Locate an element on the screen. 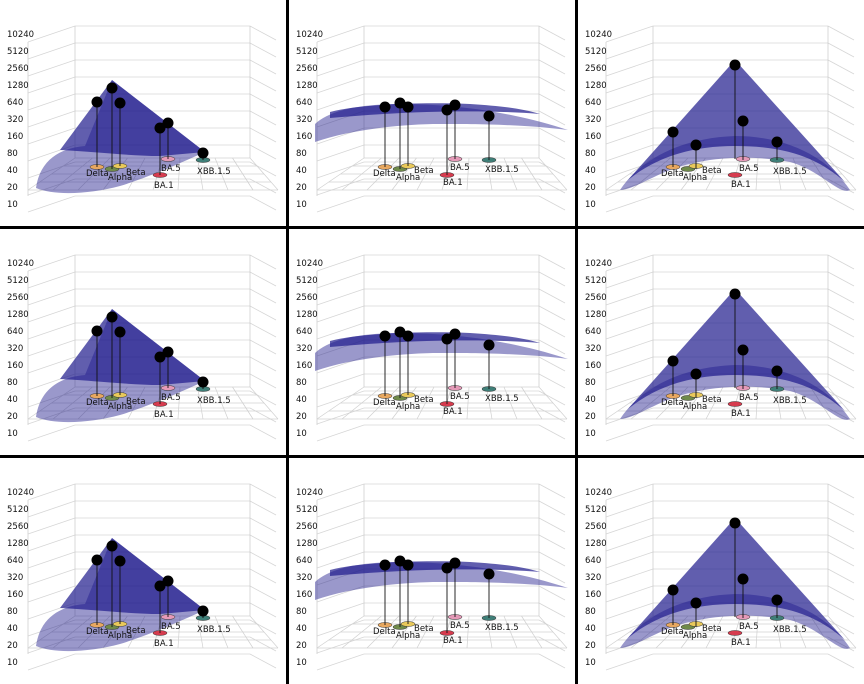 This screenshot has width=864, height=684. z-tick-label: 160 is located at coordinates (304, 595).